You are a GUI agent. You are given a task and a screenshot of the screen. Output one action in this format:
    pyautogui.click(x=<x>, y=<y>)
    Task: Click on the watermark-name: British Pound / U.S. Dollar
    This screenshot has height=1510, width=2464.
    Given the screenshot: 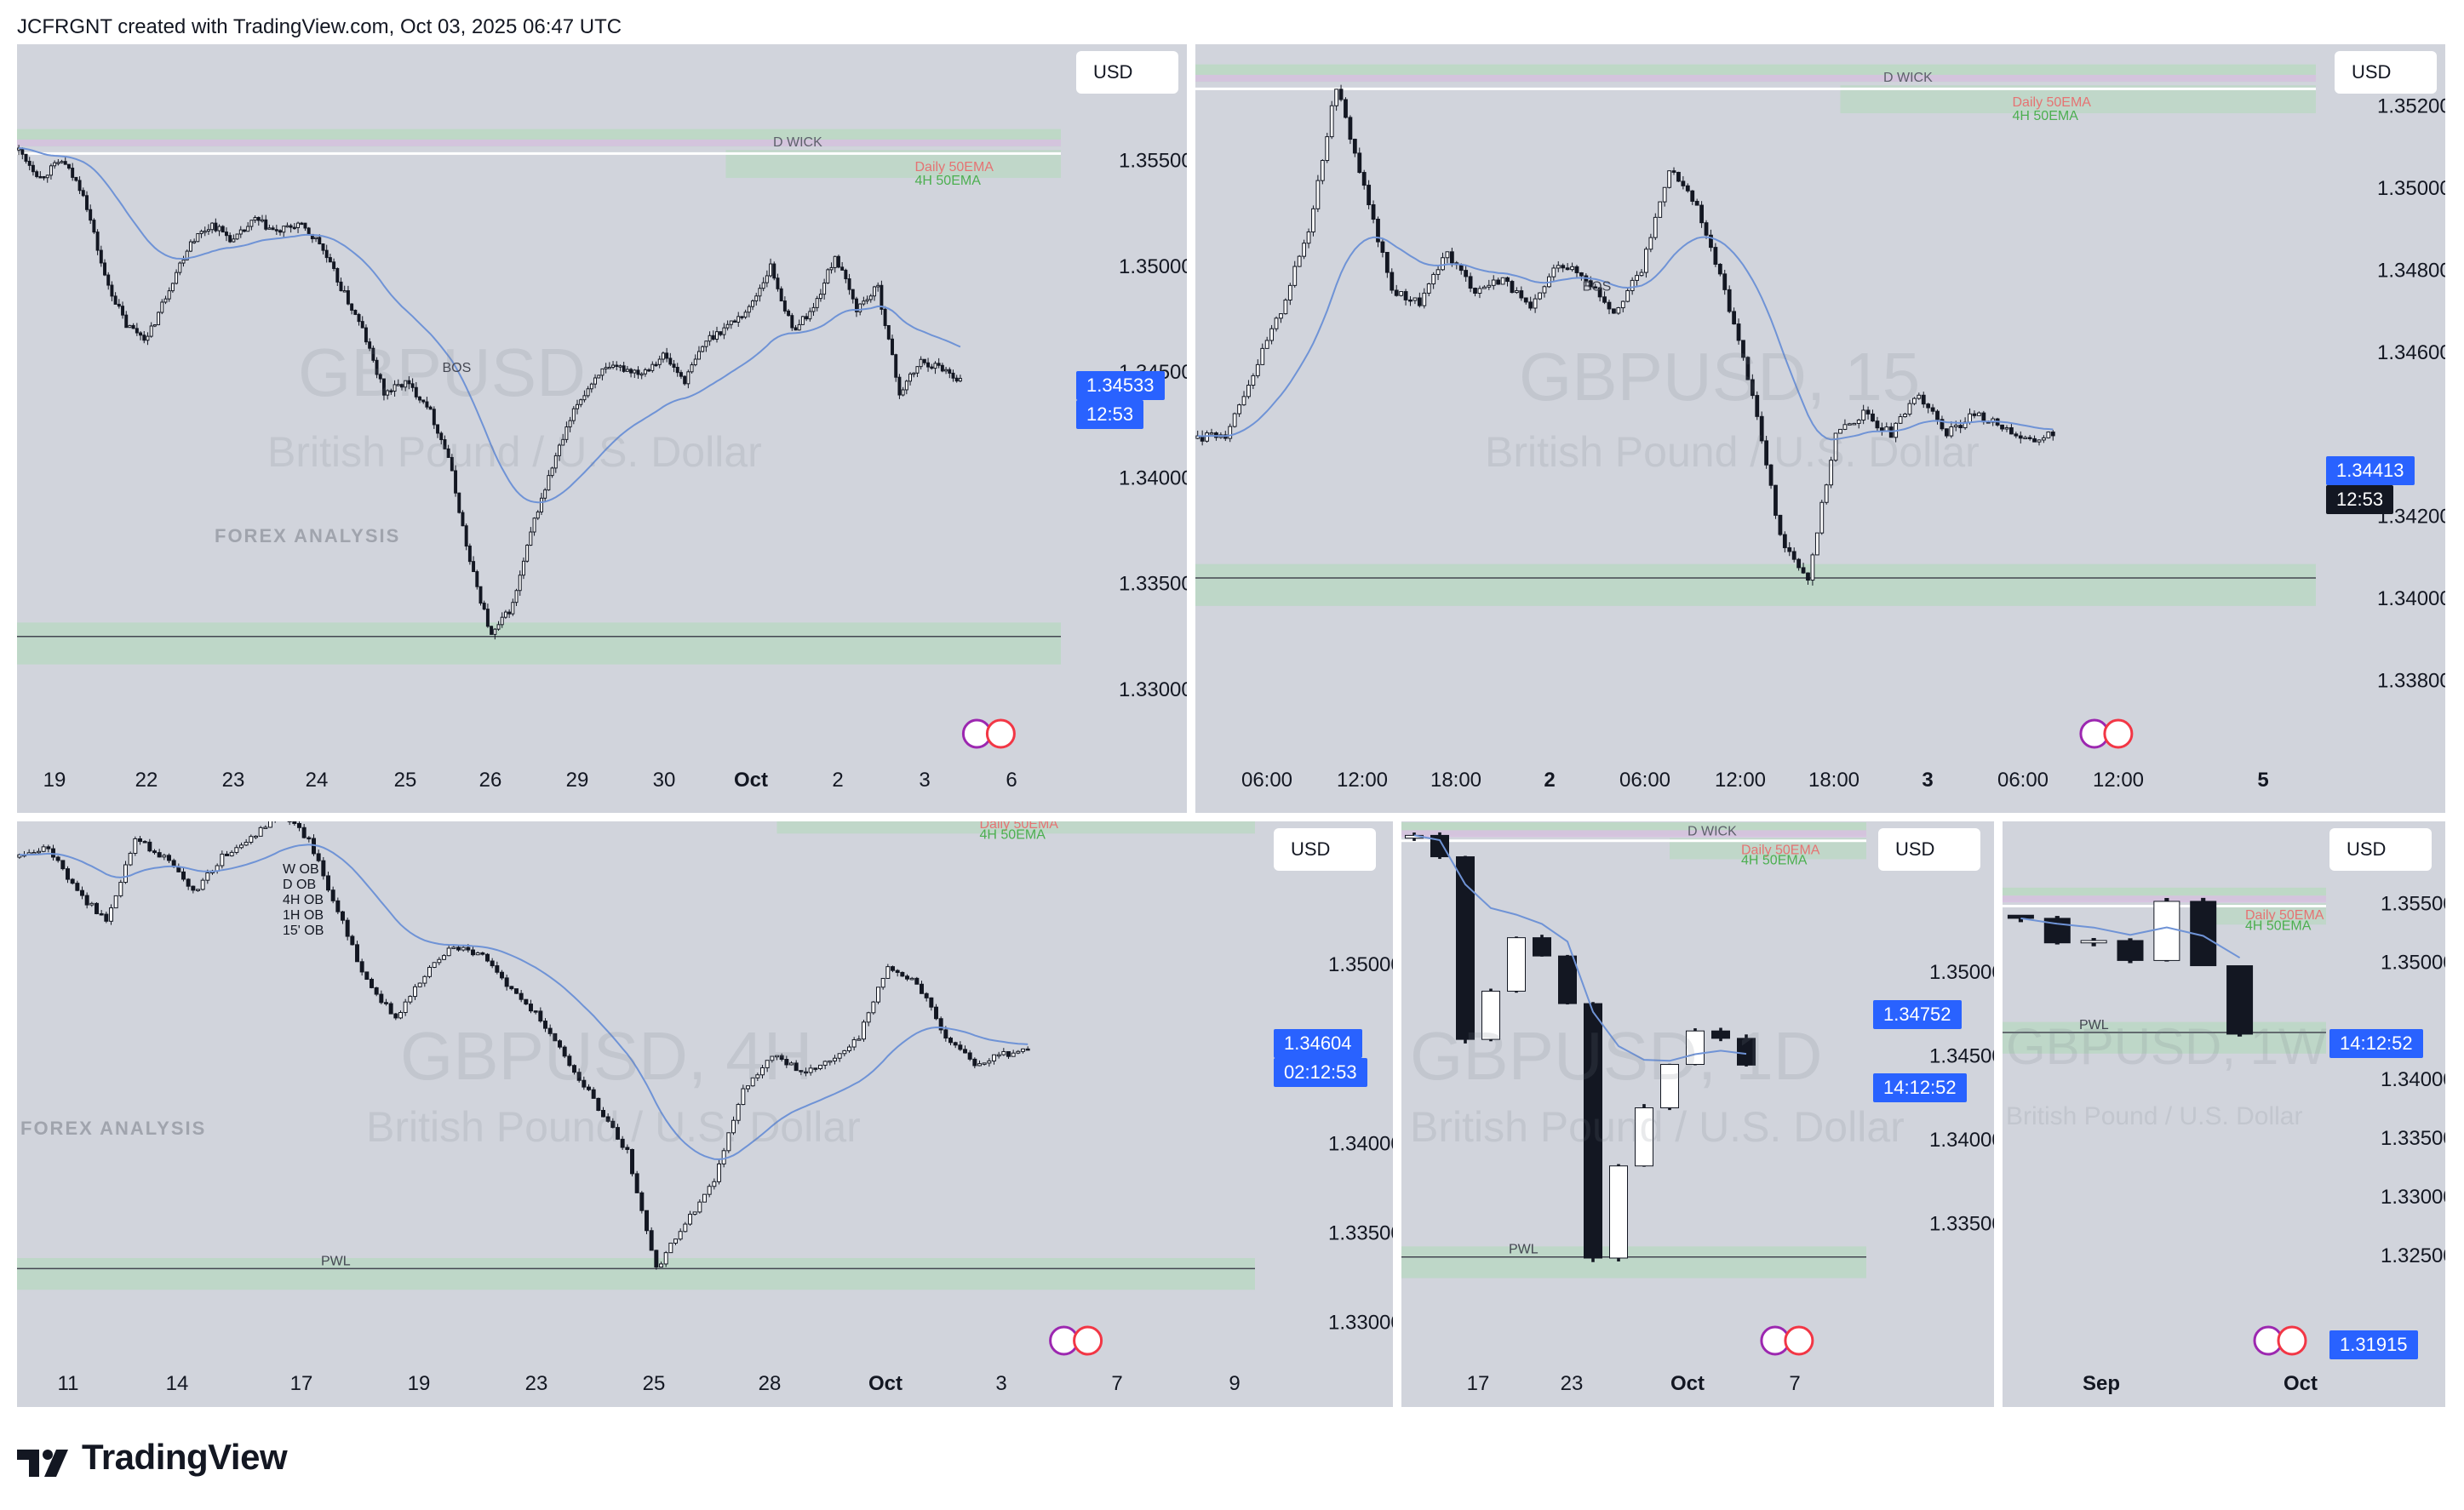 What is the action you would take?
    pyautogui.click(x=1657, y=1127)
    